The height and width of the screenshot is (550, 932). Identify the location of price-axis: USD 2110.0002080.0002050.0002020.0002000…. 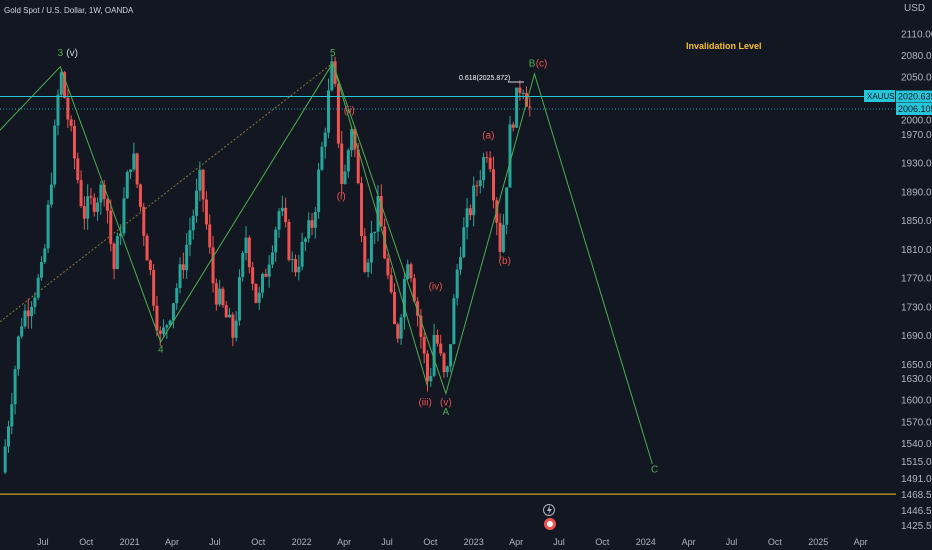
(914, 275).